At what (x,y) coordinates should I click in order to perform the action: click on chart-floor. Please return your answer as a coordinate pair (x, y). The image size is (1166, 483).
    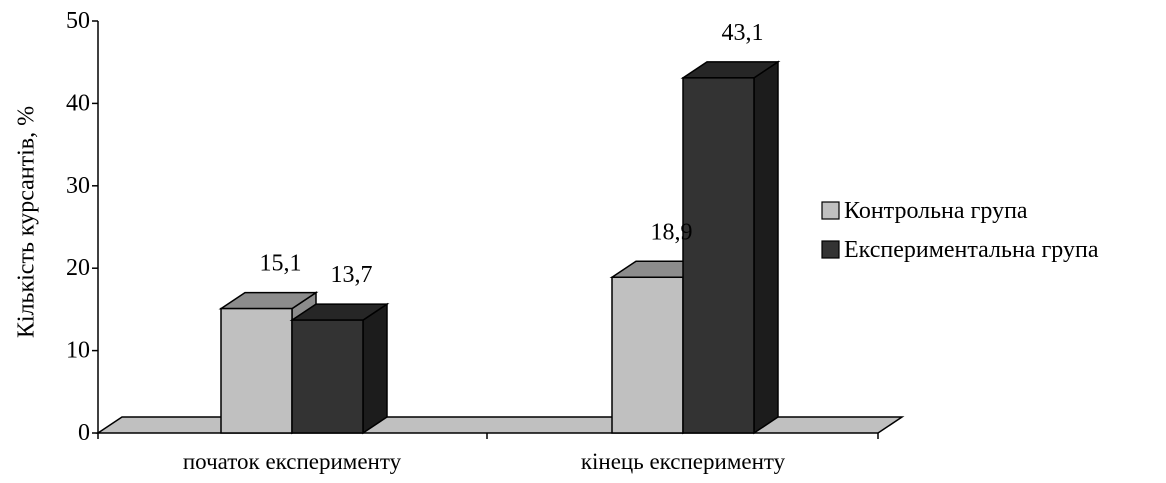
    Looking at the image, I should click on (500, 425).